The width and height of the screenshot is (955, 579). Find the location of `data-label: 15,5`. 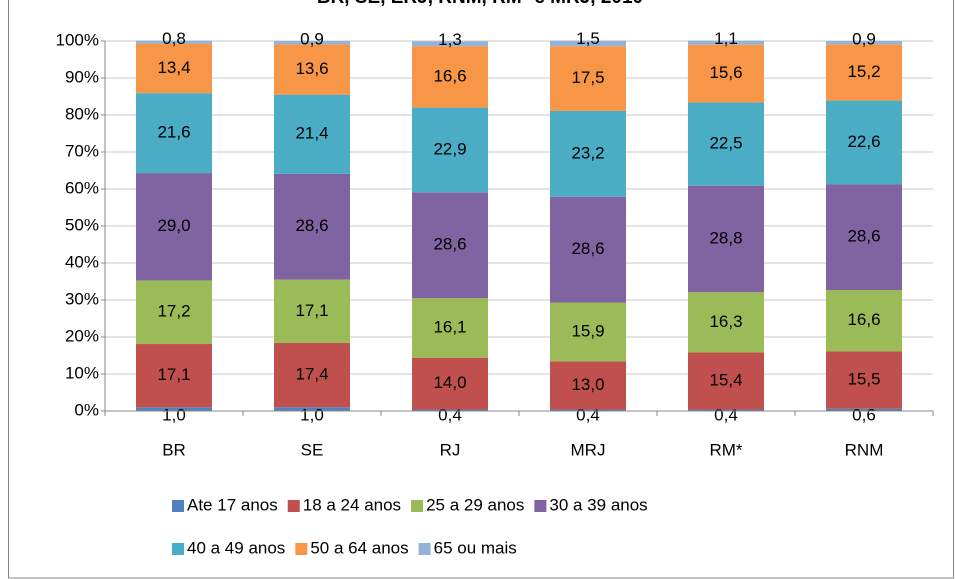

data-label: 15,5 is located at coordinates (863, 379).